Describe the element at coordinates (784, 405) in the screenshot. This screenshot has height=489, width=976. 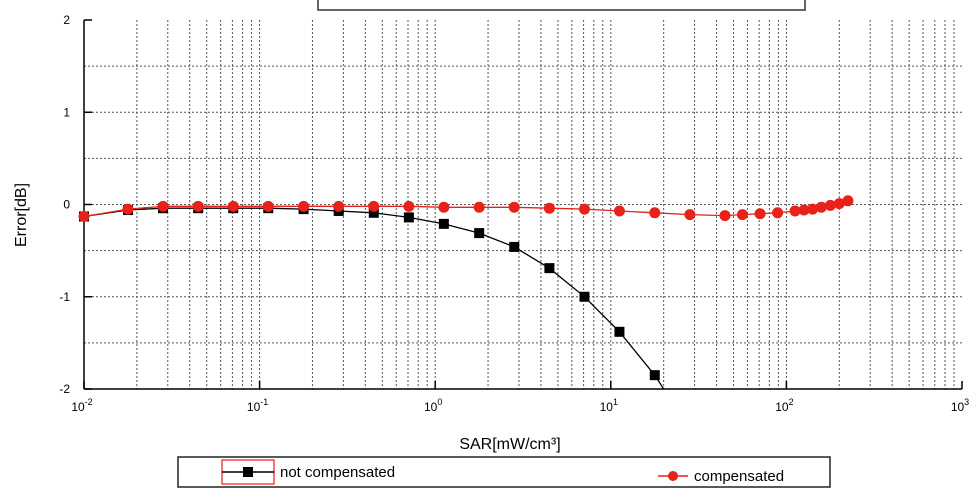
I see `x-tick-label: 10²` at that location.